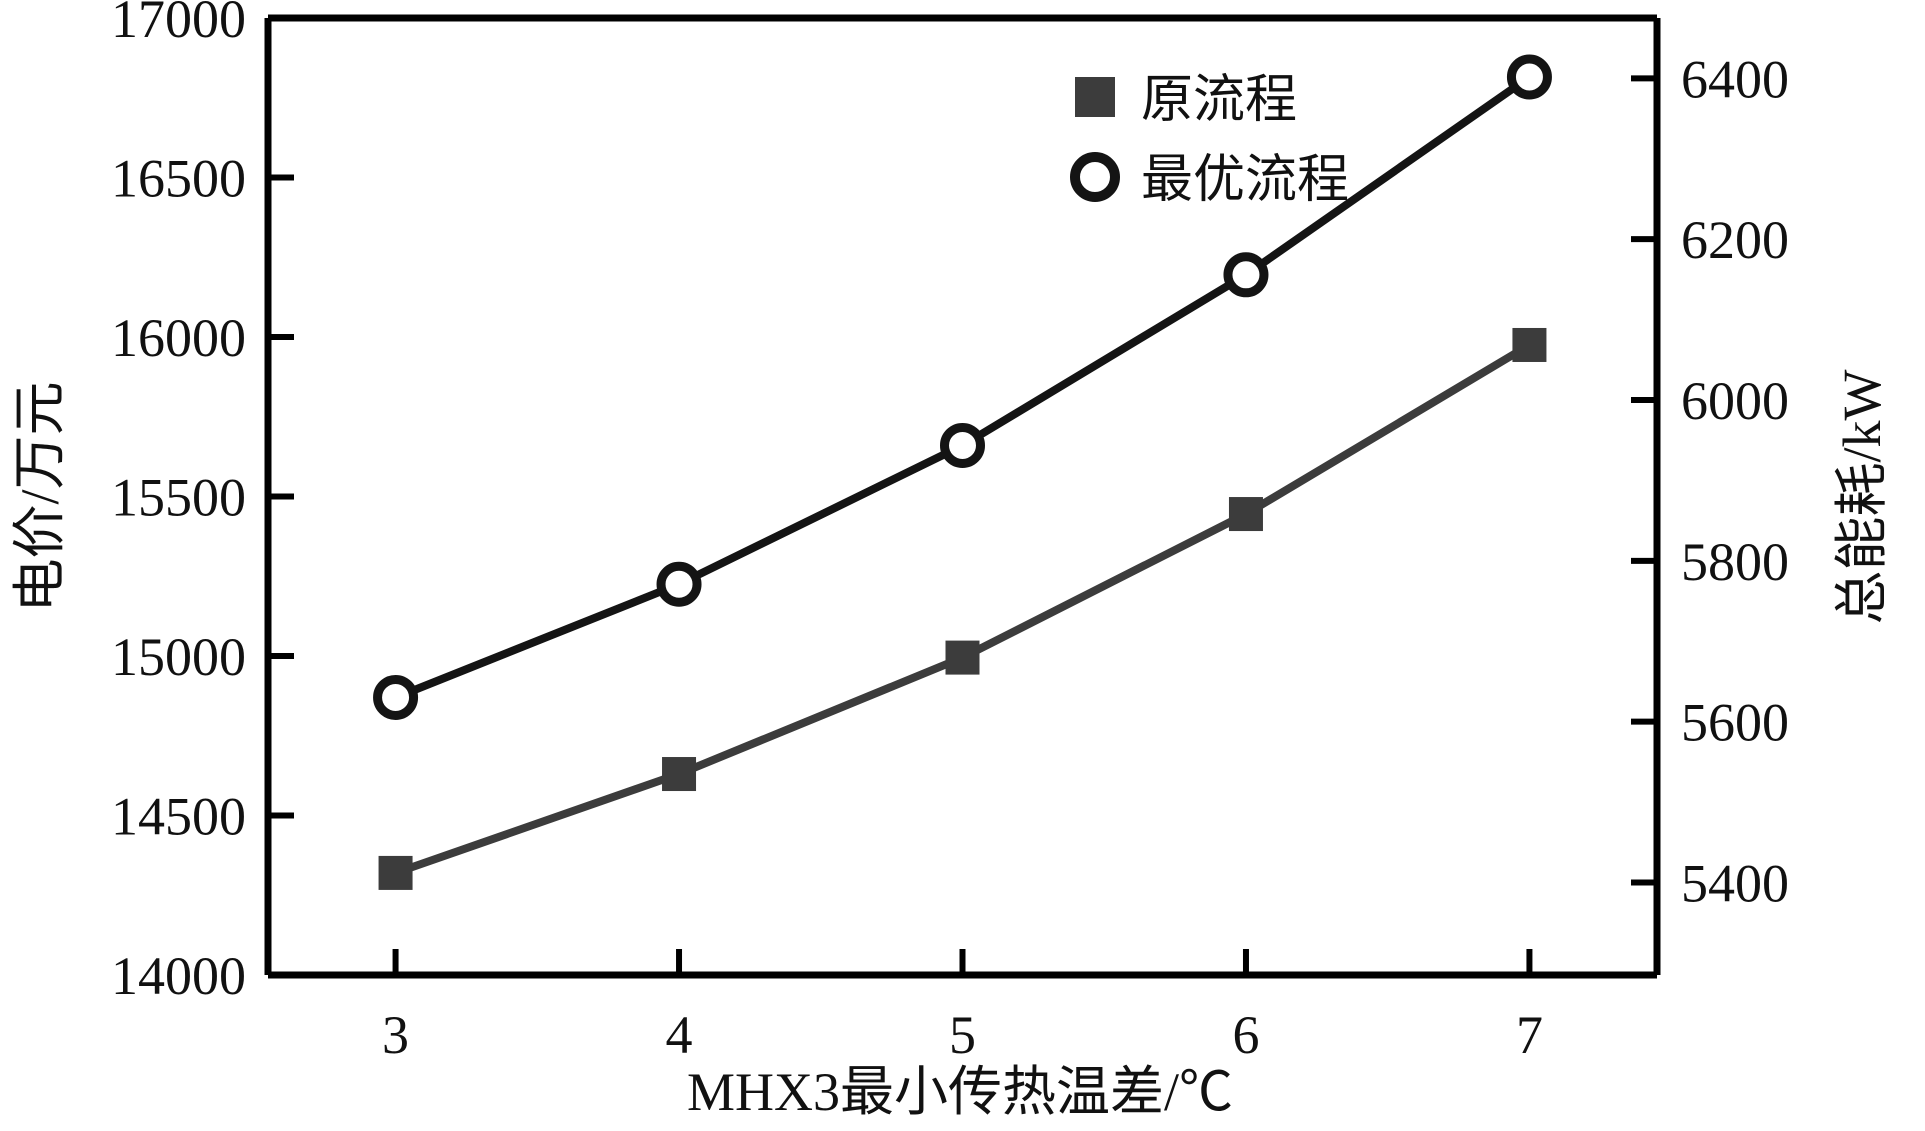  I want to click on x-axis-title: MHX3最小传热温差/℃, so click(960, 1092).